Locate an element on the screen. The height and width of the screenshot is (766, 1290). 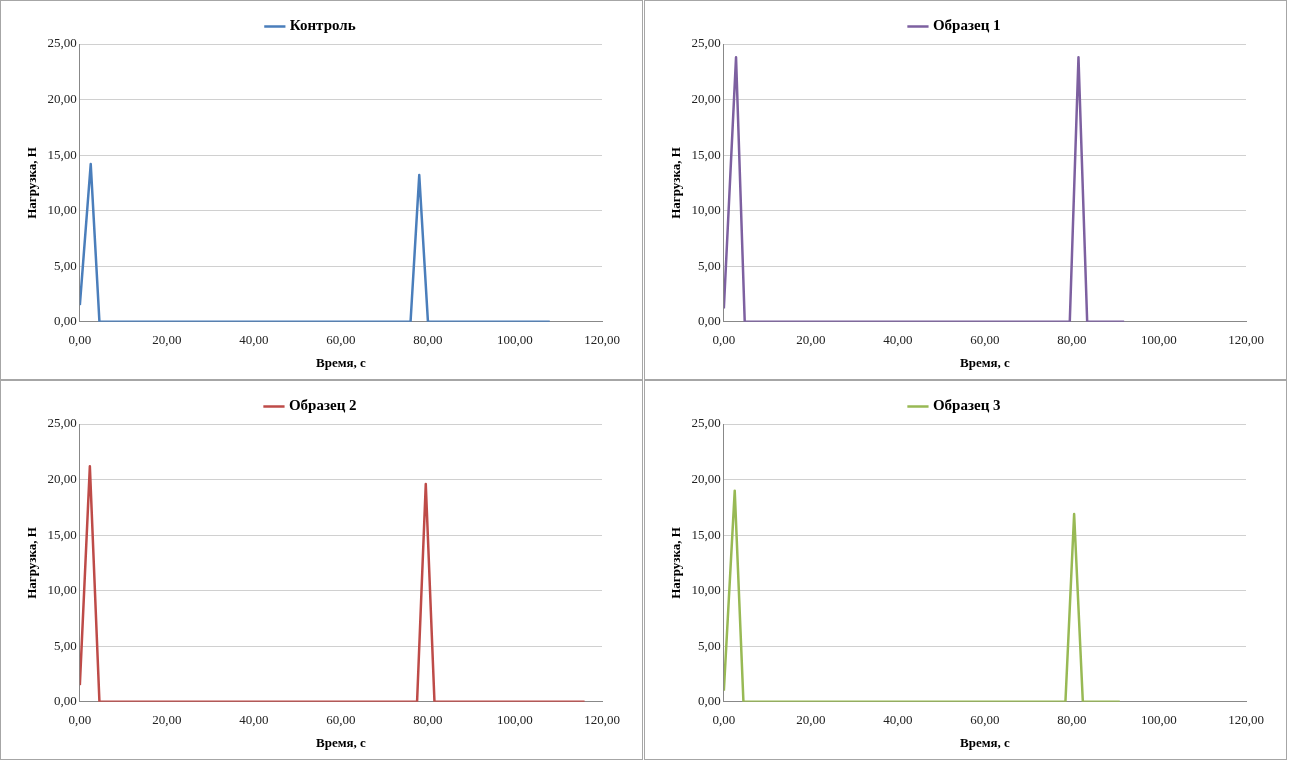
legend-label: Образец 3 is located at coordinates (966, 405).